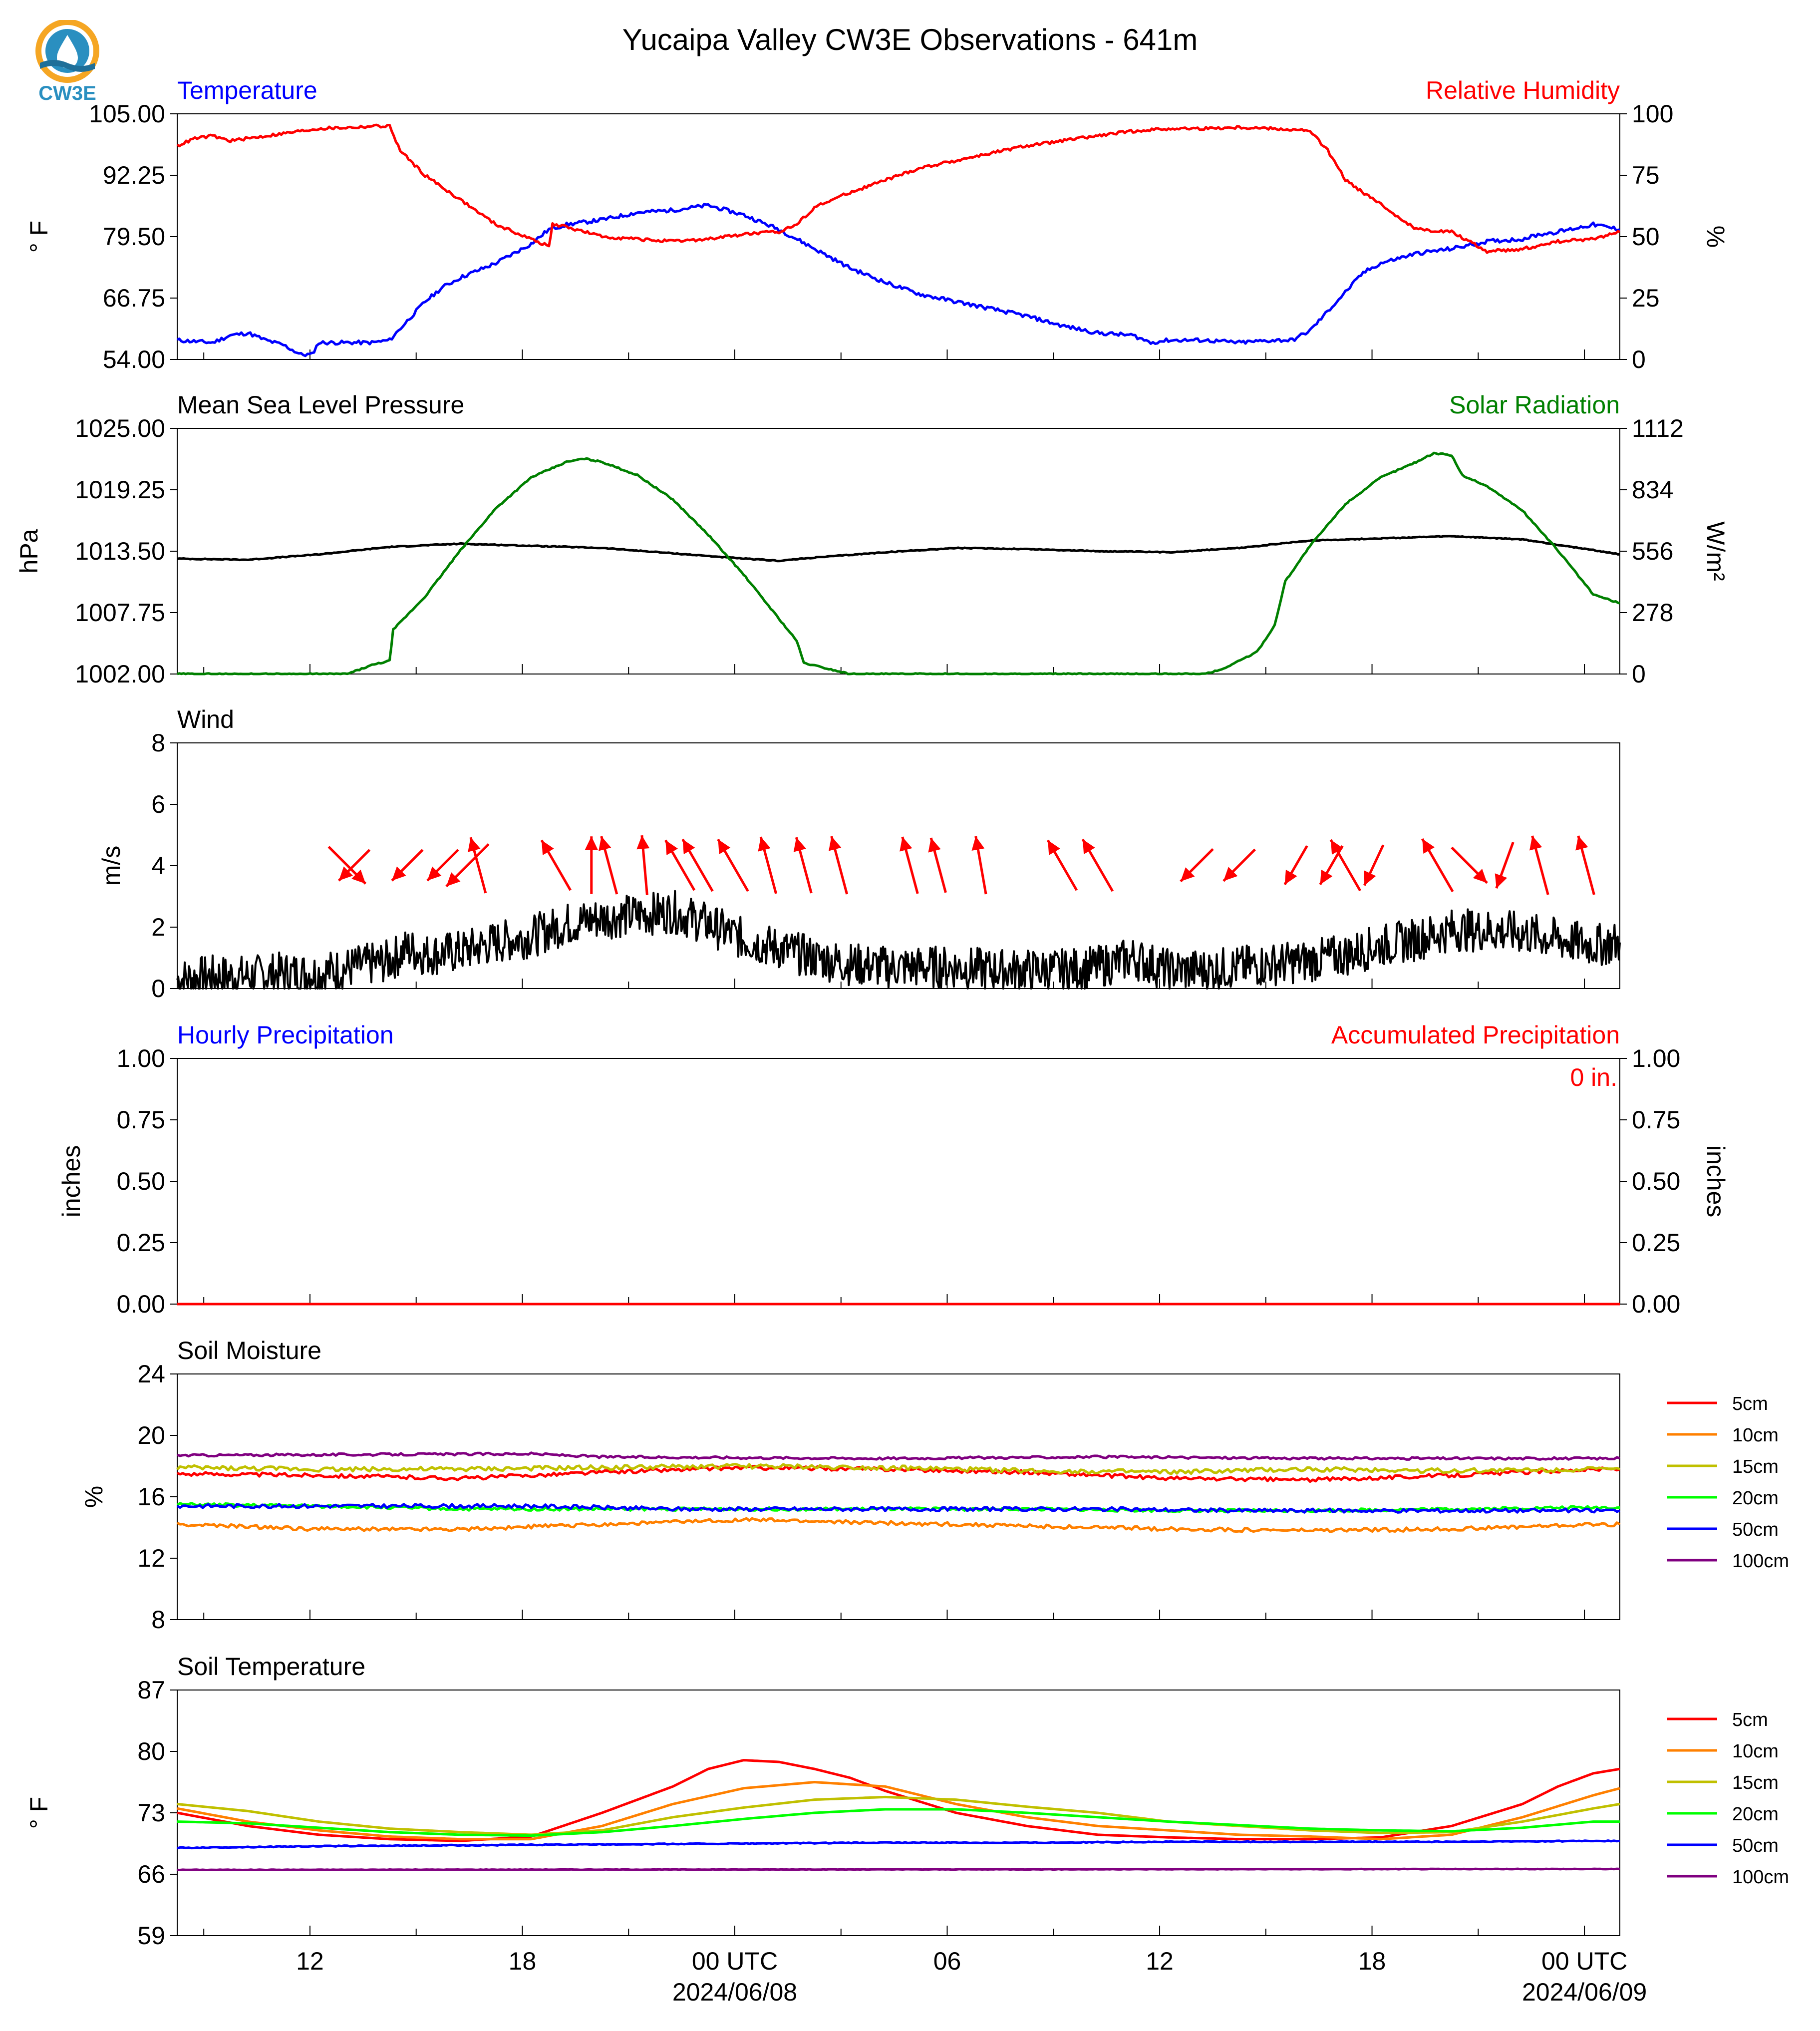  What do you see at coordinates (898, 564) in the screenshot?
I see `series-line-solar-radiation` at bounding box center [898, 564].